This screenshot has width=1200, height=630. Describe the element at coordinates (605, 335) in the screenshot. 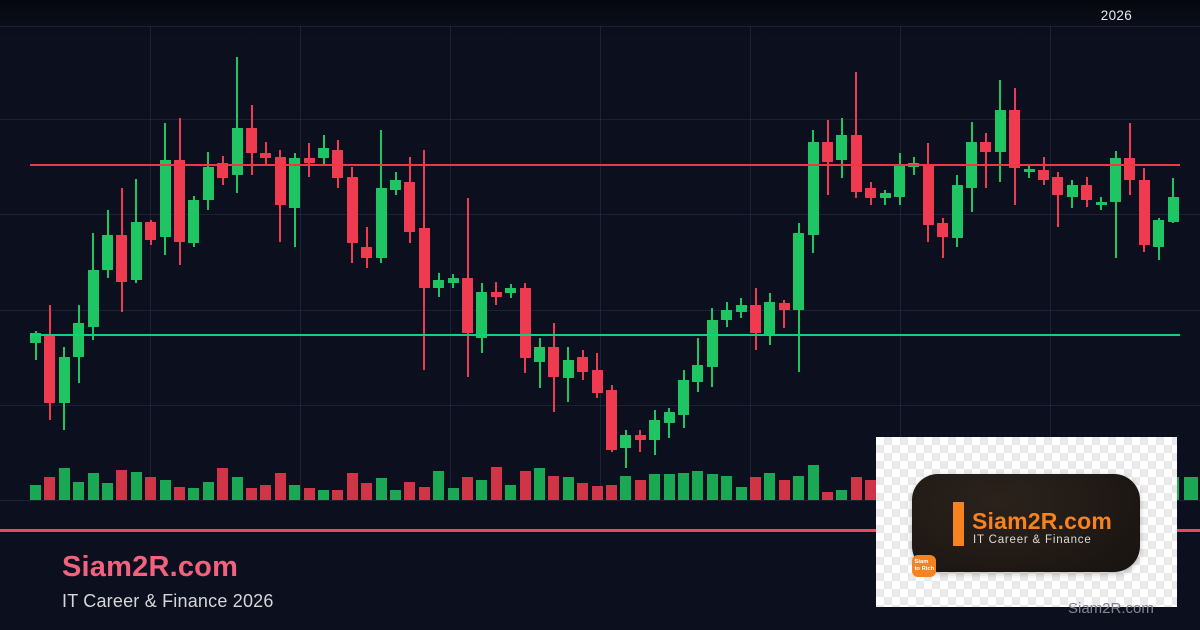

I see `support-line` at that location.